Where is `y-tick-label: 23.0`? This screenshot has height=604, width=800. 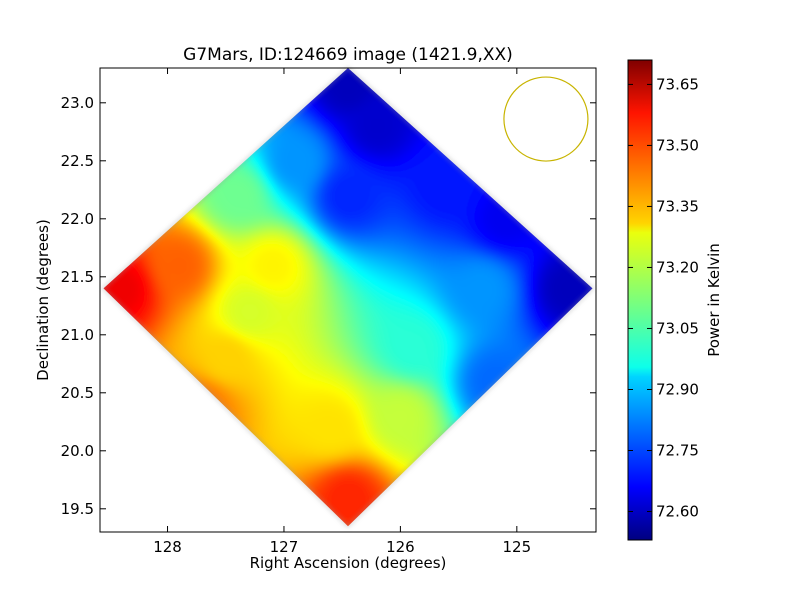 y-tick-label: 23.0 is located at coordinates (77, 103).